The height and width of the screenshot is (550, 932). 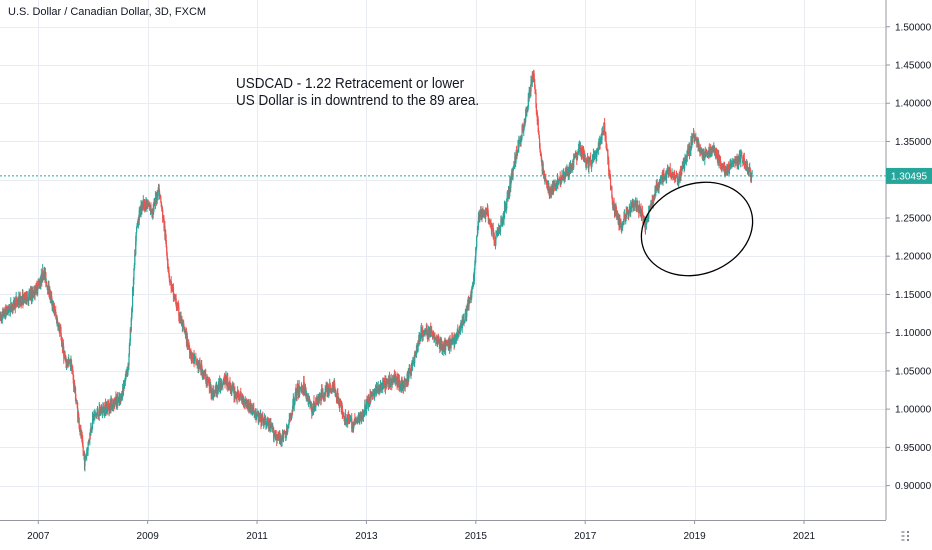 I want to click on y-tick-label: 1.25000, so click(x=913, y=218).